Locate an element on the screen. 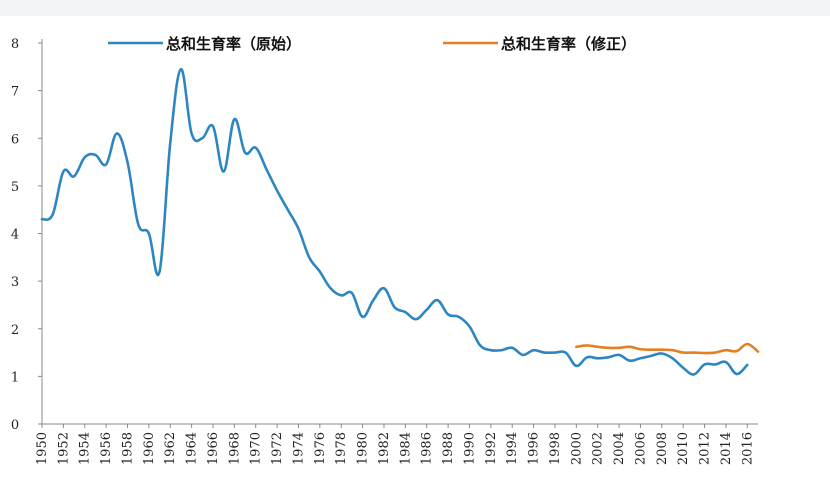 The height and width of the screenshot is (477, 830). y-tick-label: 1 is located at coordinates (15, 377).